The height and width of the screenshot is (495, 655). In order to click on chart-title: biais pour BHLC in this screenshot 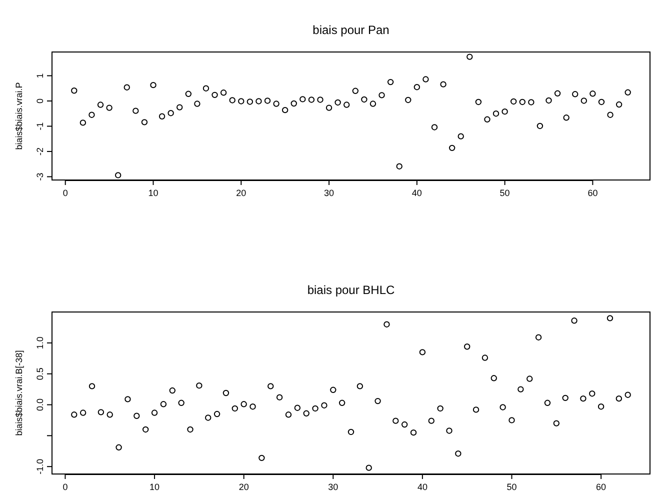, I will do `click(351, 290)`.